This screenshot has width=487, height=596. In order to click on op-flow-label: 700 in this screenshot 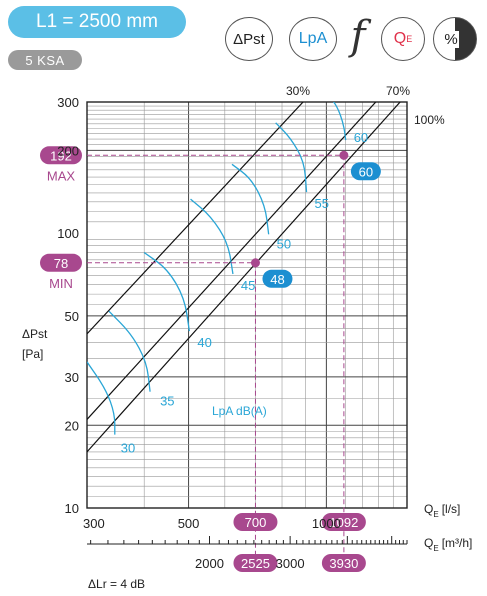, I will do `click(256, 522)`.